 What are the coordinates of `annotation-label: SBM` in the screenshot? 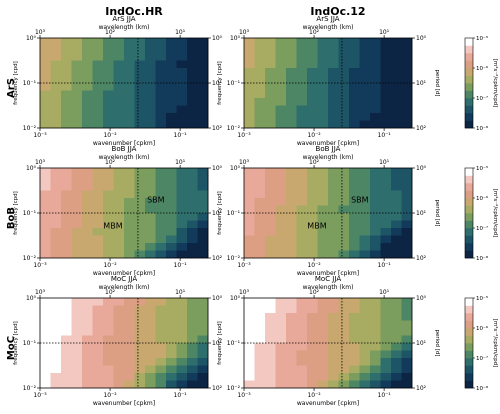 It's located at (360, 200).